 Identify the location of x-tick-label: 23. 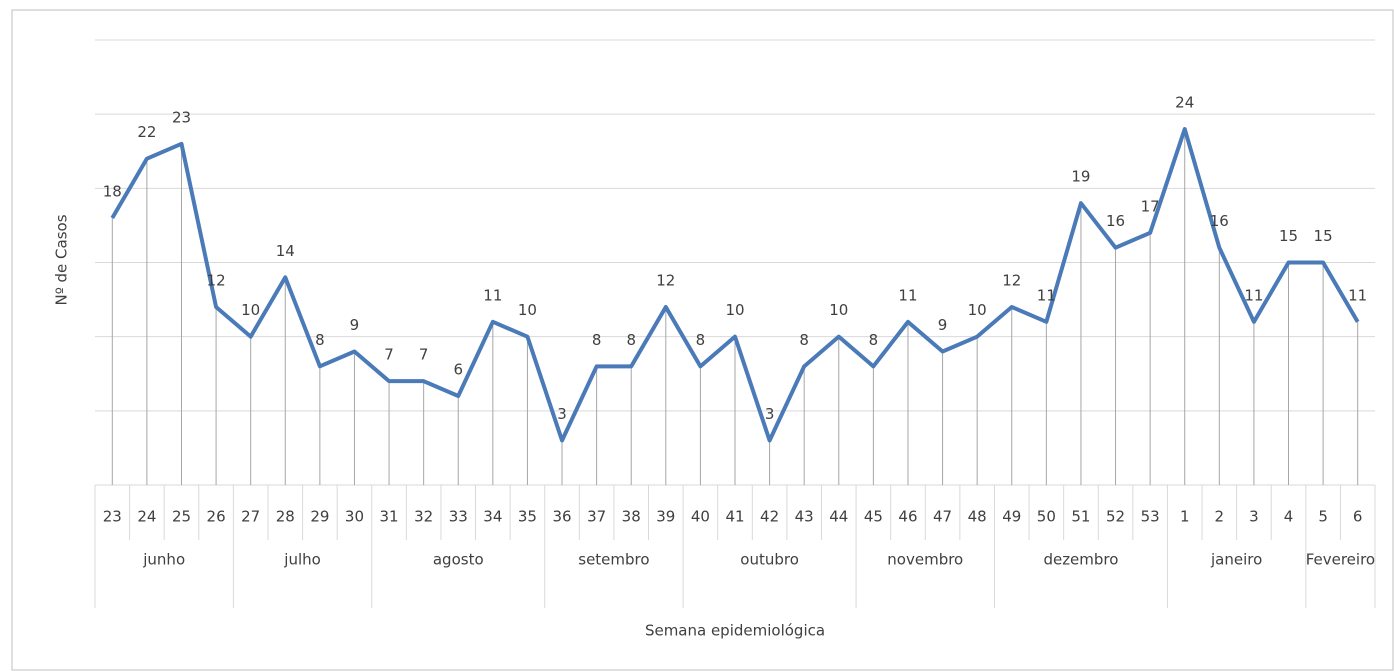
(112, 517).